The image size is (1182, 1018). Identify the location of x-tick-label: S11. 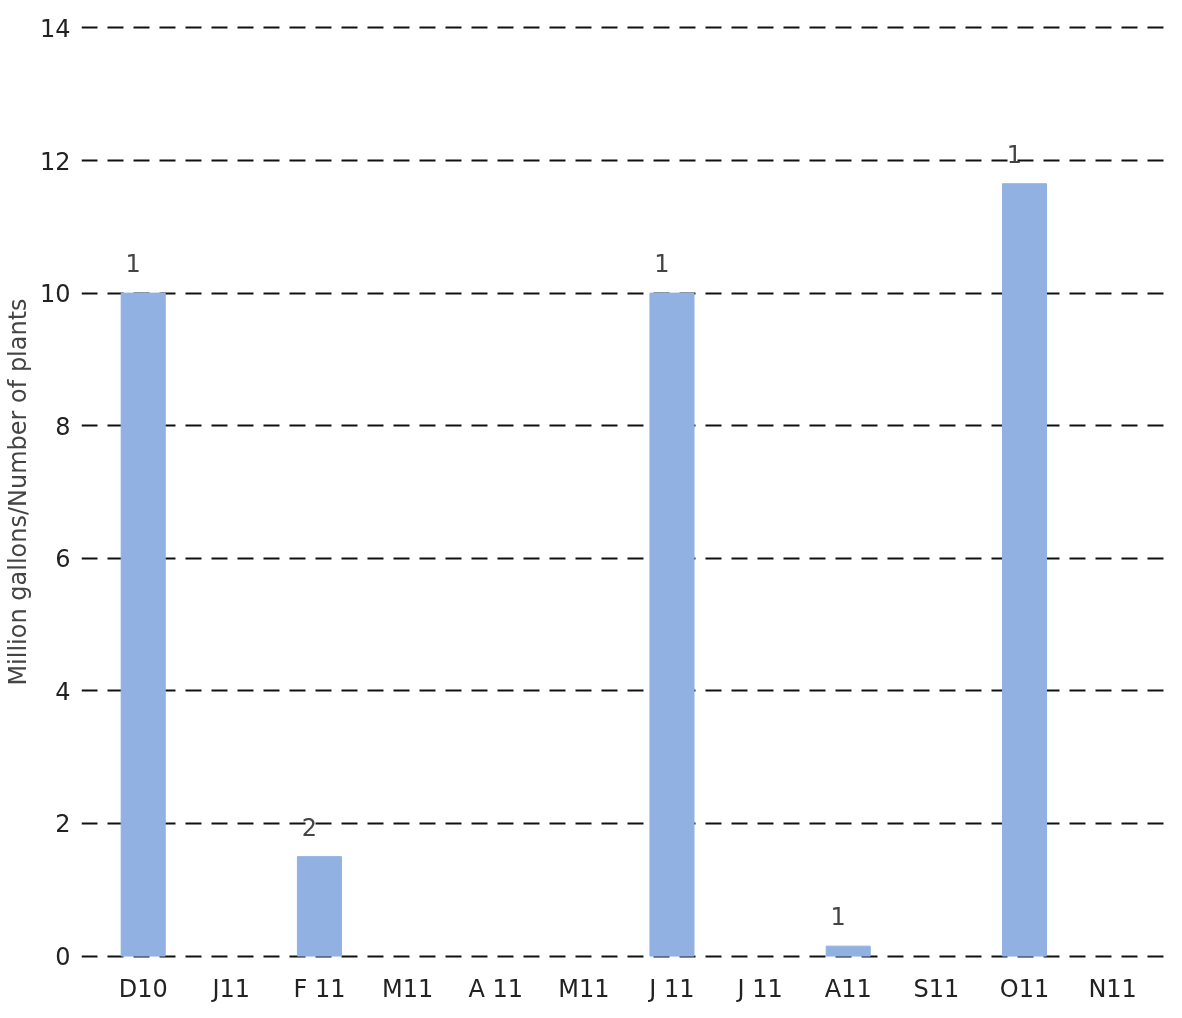
(936, 988).